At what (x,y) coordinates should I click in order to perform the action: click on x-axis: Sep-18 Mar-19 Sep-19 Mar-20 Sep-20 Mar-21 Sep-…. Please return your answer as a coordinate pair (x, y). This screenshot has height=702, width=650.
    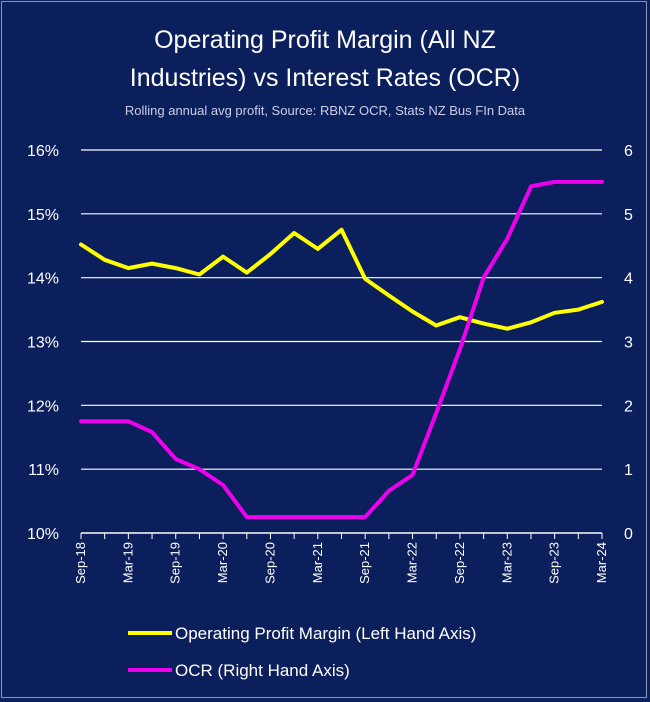
    Looking at the image, I should click on (341, 558).